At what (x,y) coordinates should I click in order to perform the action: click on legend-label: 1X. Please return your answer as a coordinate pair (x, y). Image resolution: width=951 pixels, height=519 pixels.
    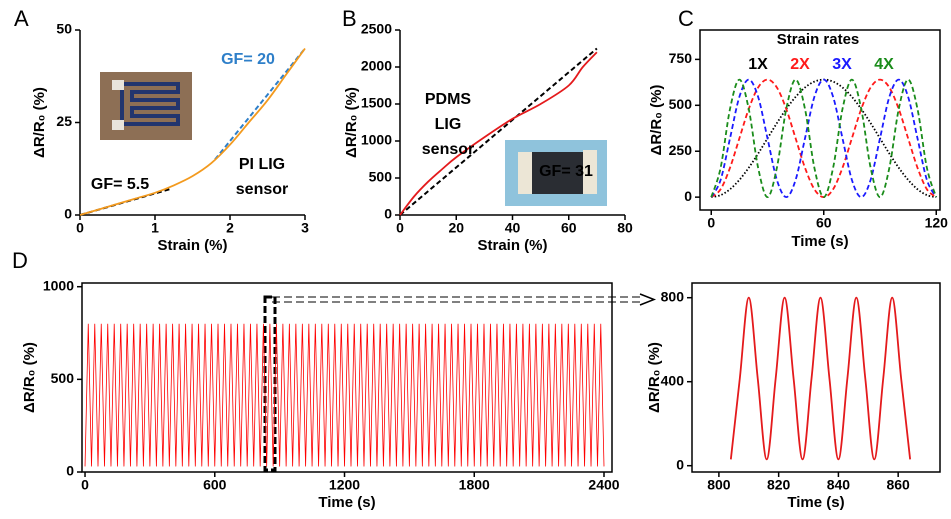
    Looking at the image, I should click on (758, 64).